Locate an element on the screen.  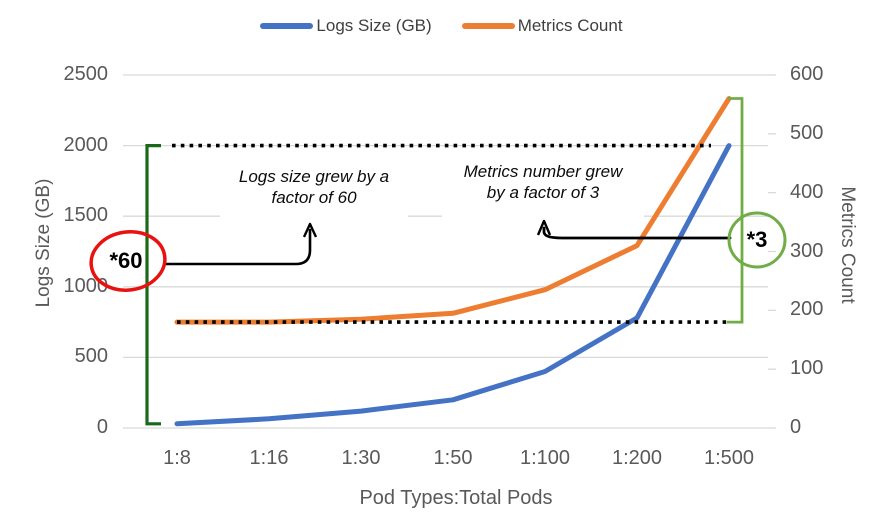
metrics-factor-green-circle-icon is located at coordinates (757, 240).